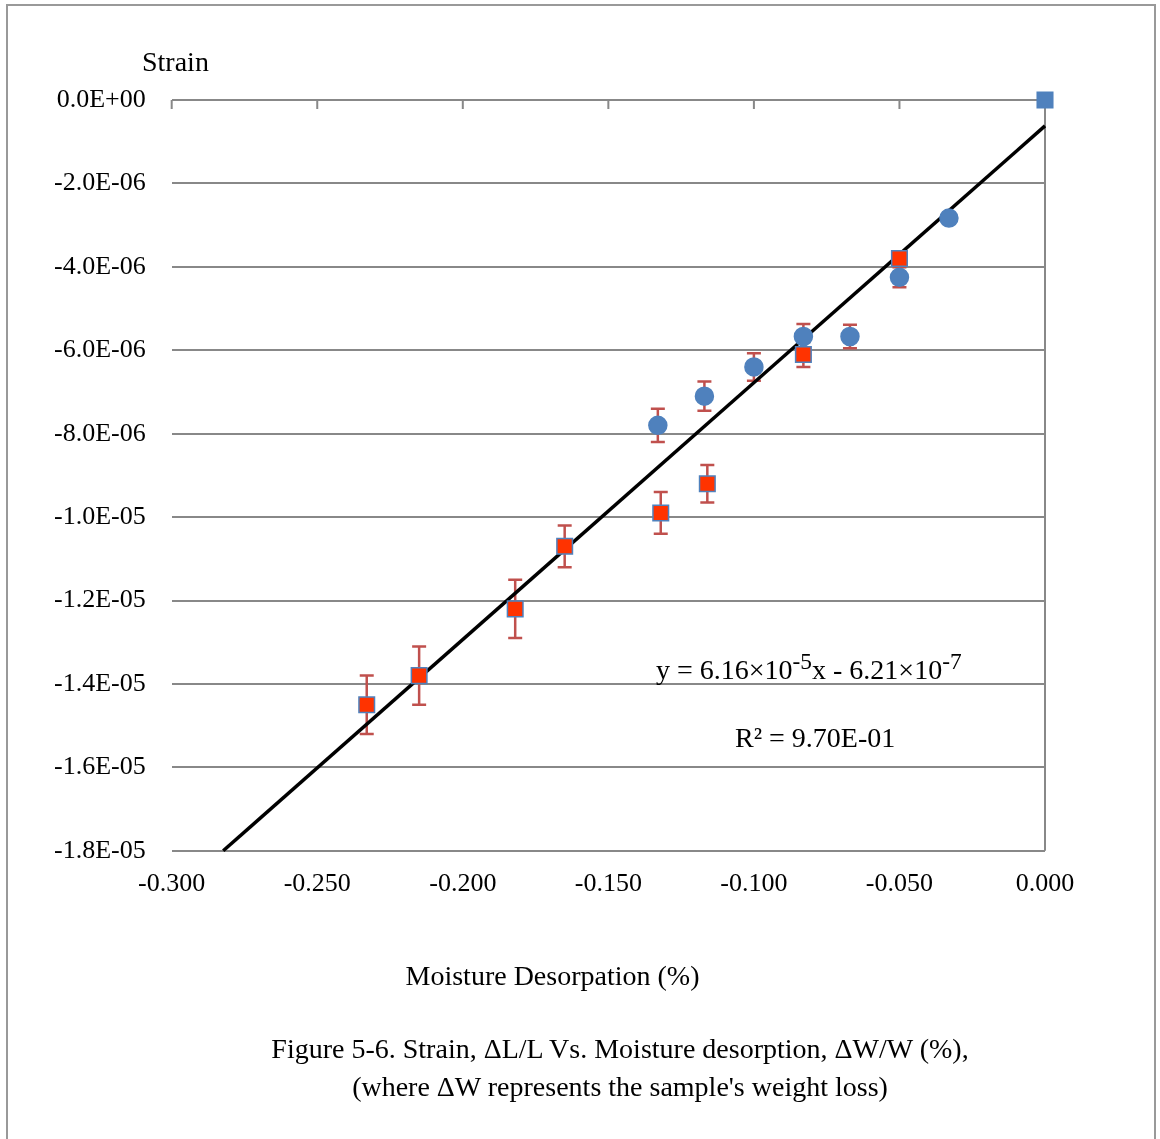 This screenshot has width=1160, height=1139. Describe the element at coordinates (101, 98) in the screenshot. I see `y-tick-label: 0.0E+00` at that location.